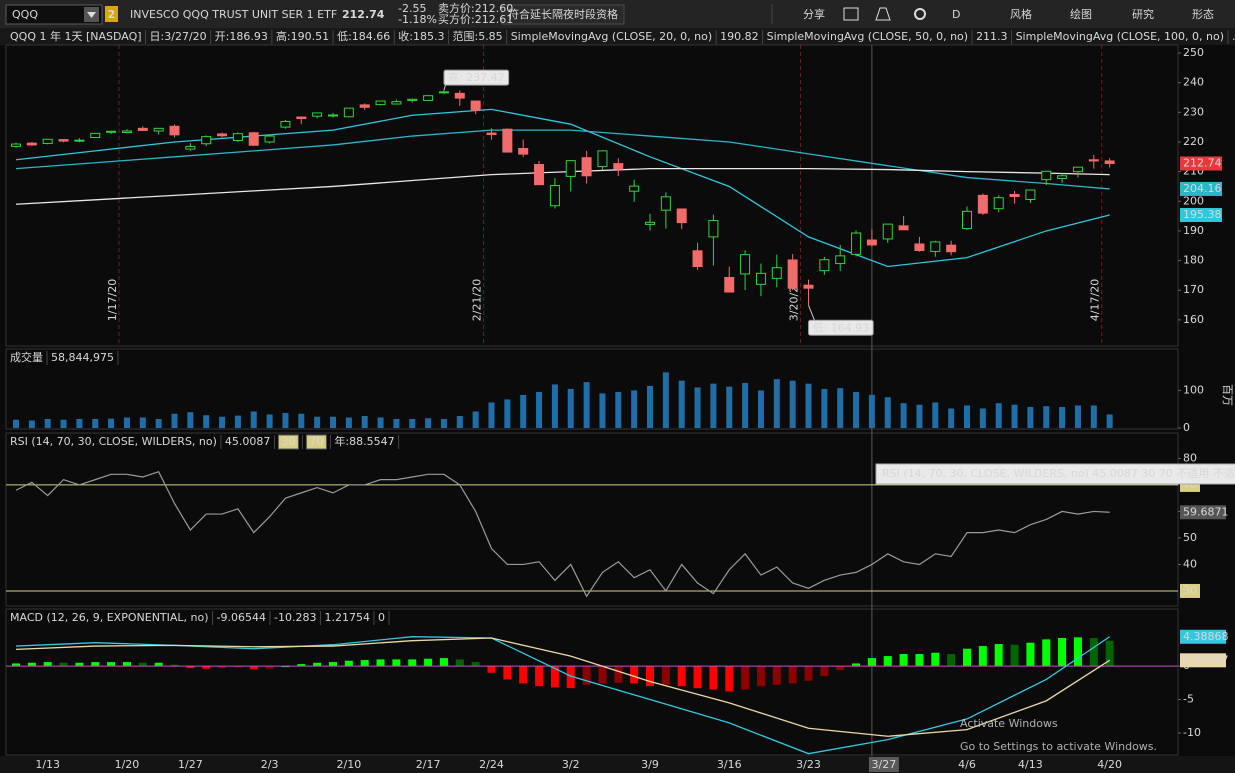  I want to click on study-name: SimpleMovingAvg (CLOSE, 100, 0, no), so click(1120, 36).